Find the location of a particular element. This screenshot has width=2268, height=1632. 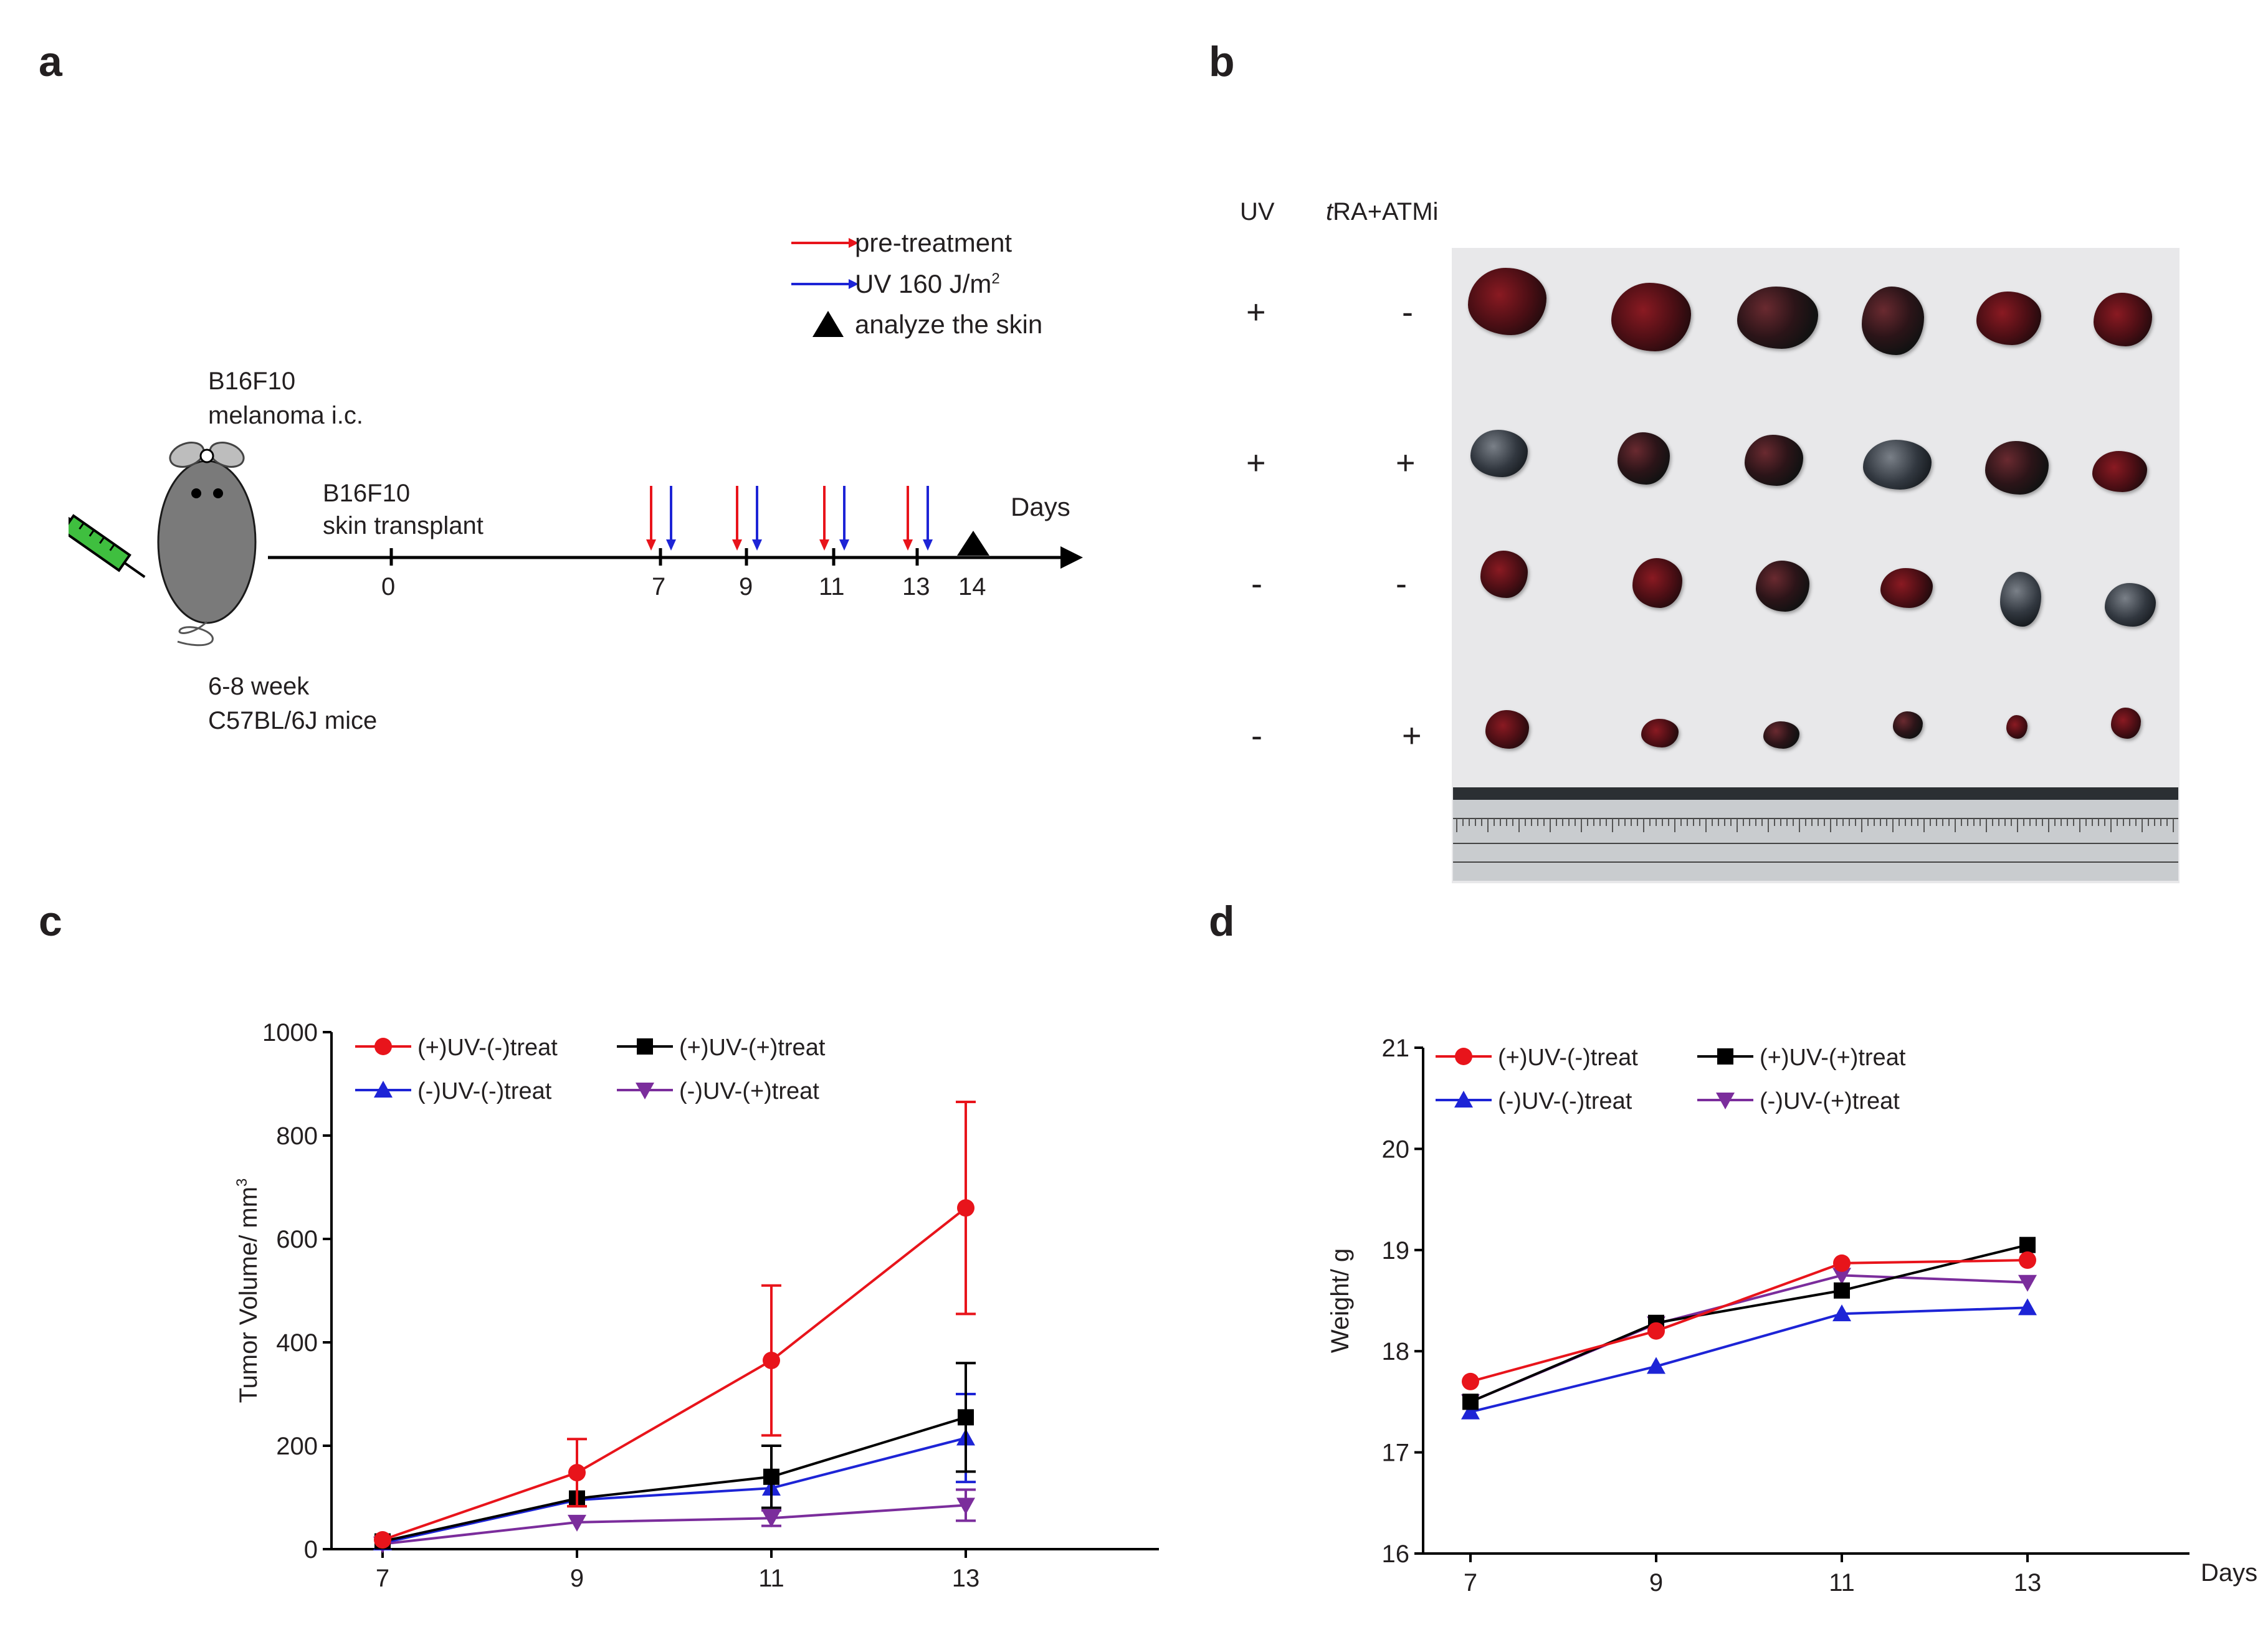

timeline-days-label: Days is located at coordinates (1040, 507).